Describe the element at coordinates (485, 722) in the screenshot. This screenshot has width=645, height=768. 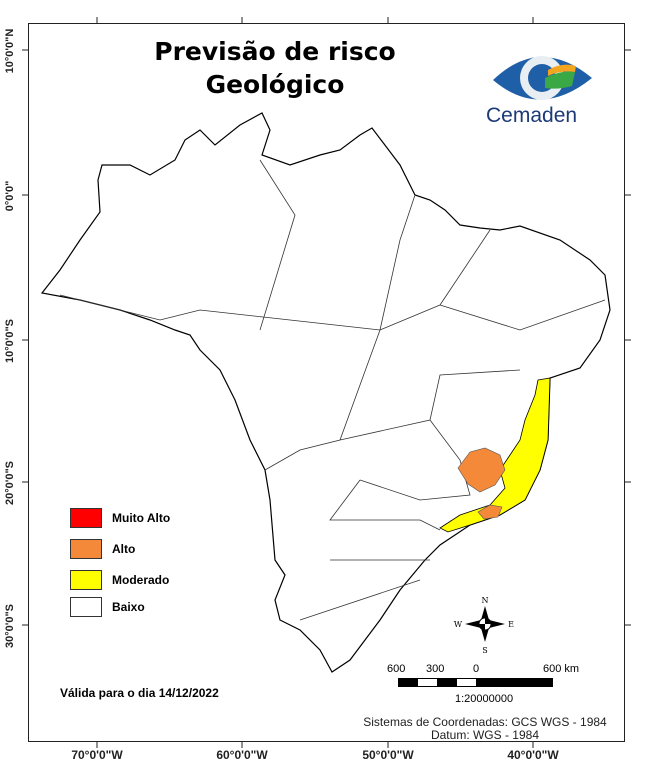
I see `coordinate-system-line: Sistemas de Coordenadas: GCS WGS - 1984` at that location.